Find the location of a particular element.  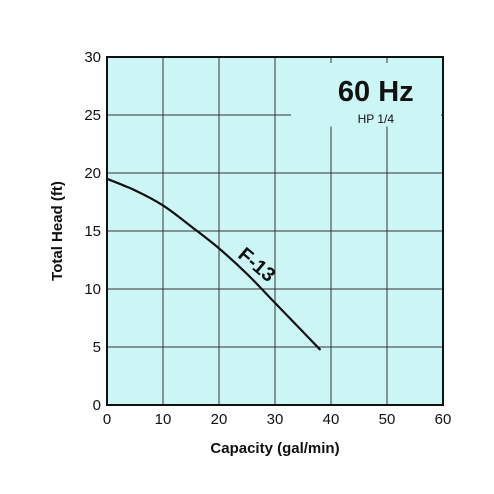

x-tick-label: 40 is located at coordinates (331, 419).